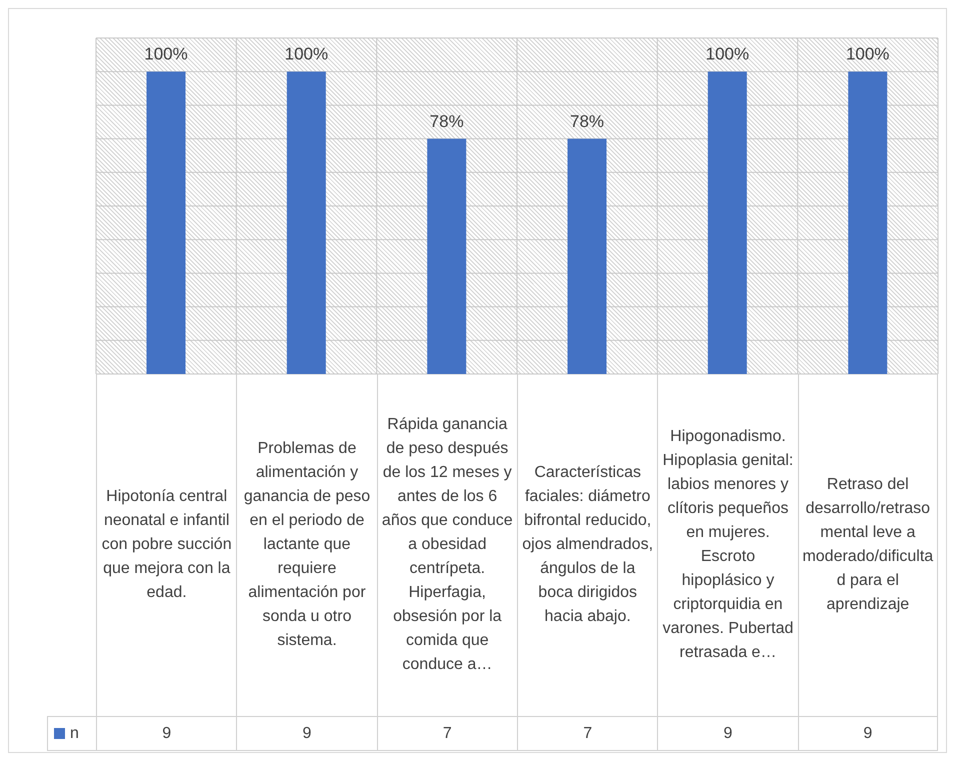 The image size is (955, 762). Describe the element at coordinates (307, 544) in the screenshot. I see `category-label: Problemas de alimentación y ganancia de peso en el periodo de lactante que requiere alimentación por sonda u otro sistema.` at that location.